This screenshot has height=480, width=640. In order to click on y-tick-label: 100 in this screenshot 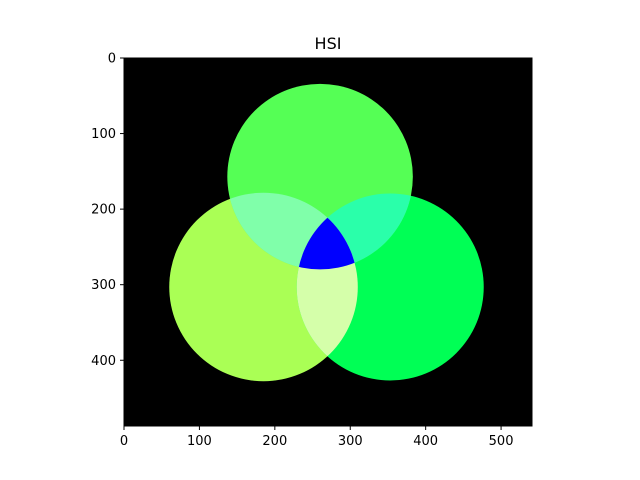, I will do `click(103, 134)`.